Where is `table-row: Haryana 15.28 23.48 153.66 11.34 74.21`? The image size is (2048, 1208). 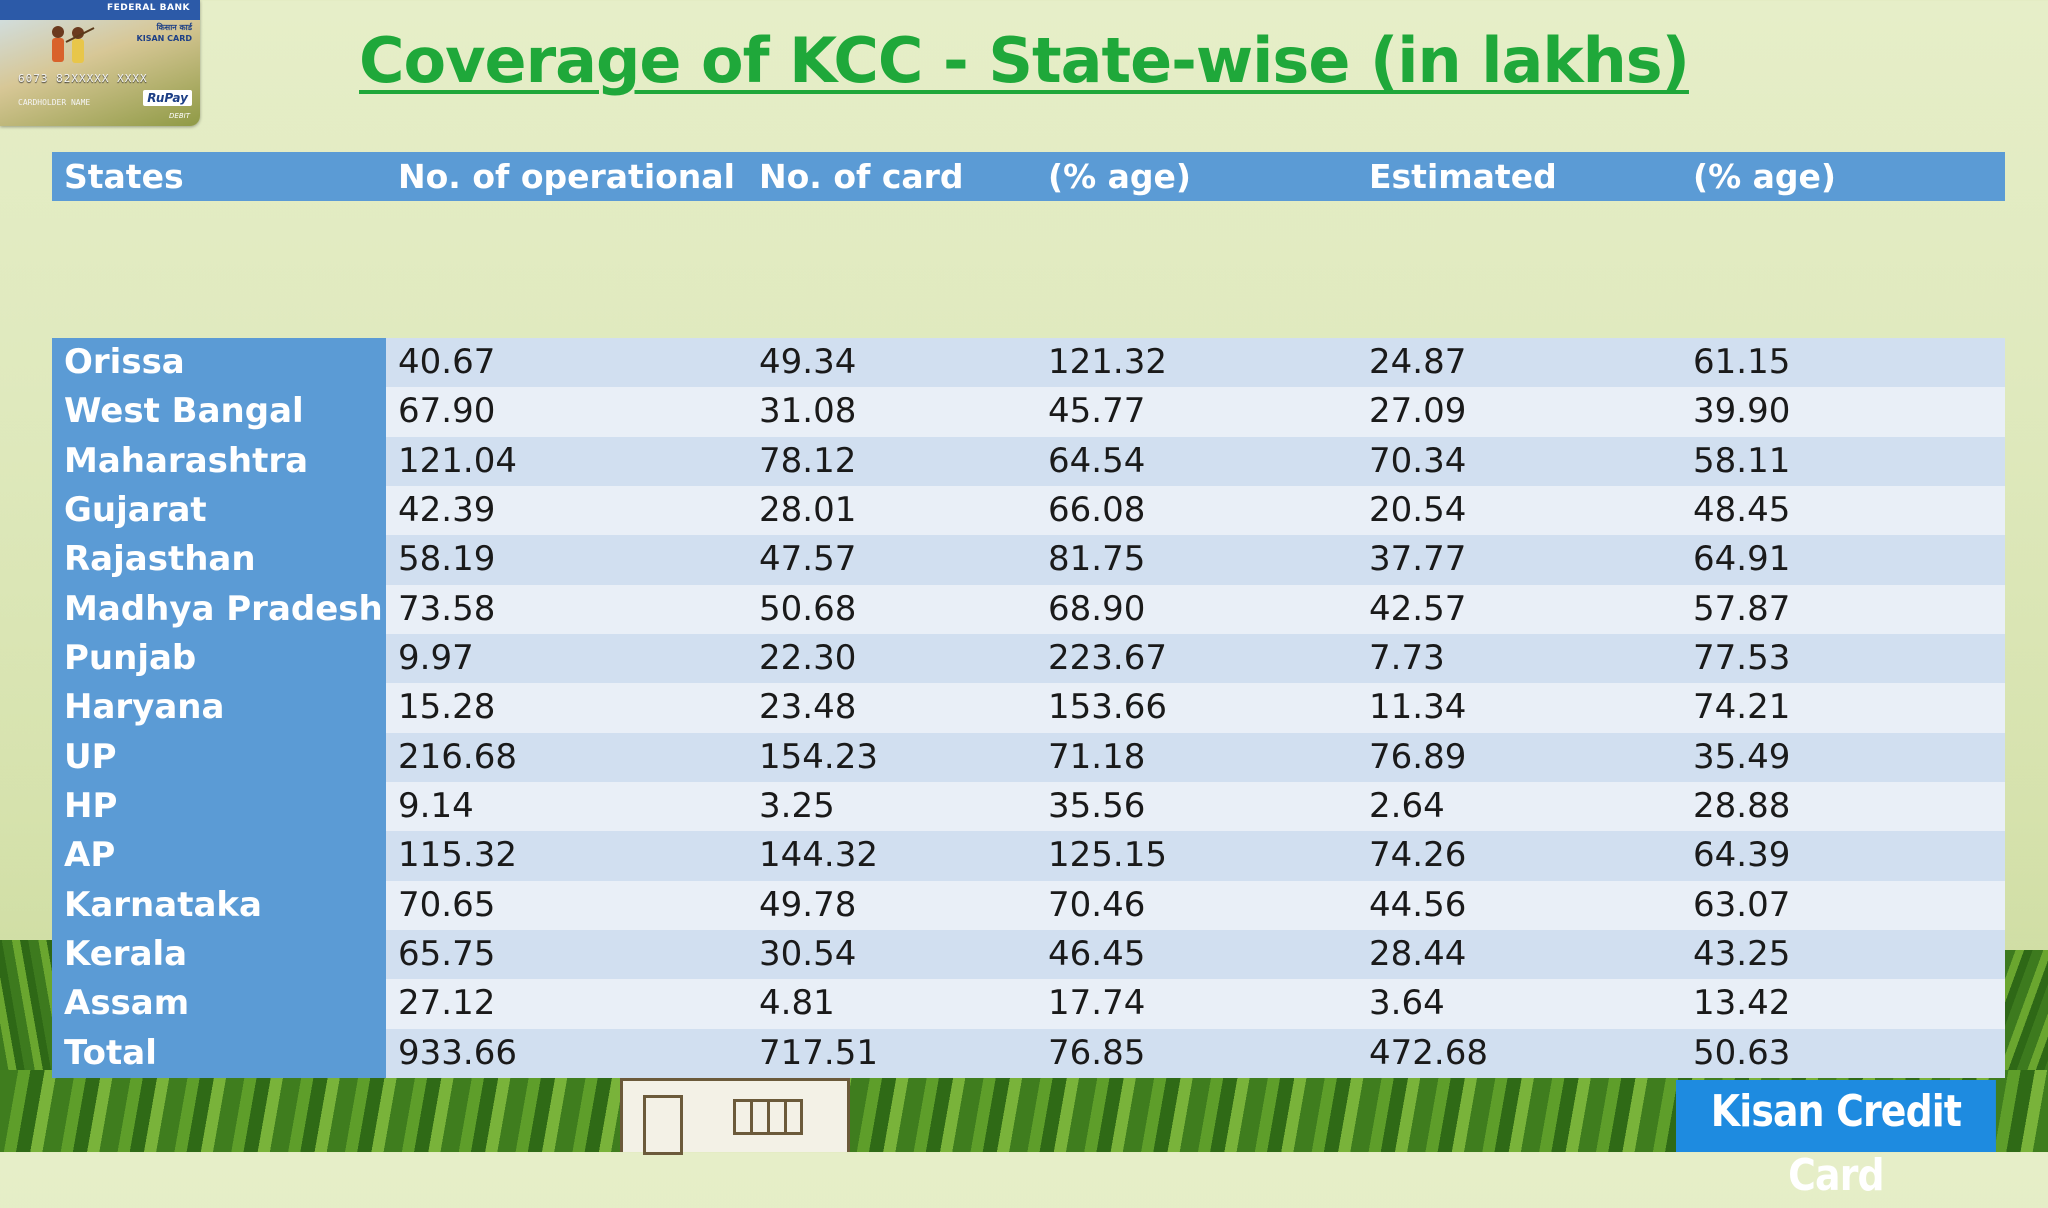
table-row: Haryana 15.28 23.48 153.66 11.34 74.21 is located at coordinates (1028, 708).